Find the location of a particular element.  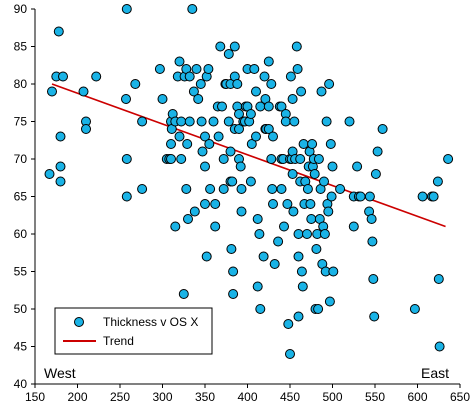

x-tick-label: 500 is located at coordinates (332, 397).